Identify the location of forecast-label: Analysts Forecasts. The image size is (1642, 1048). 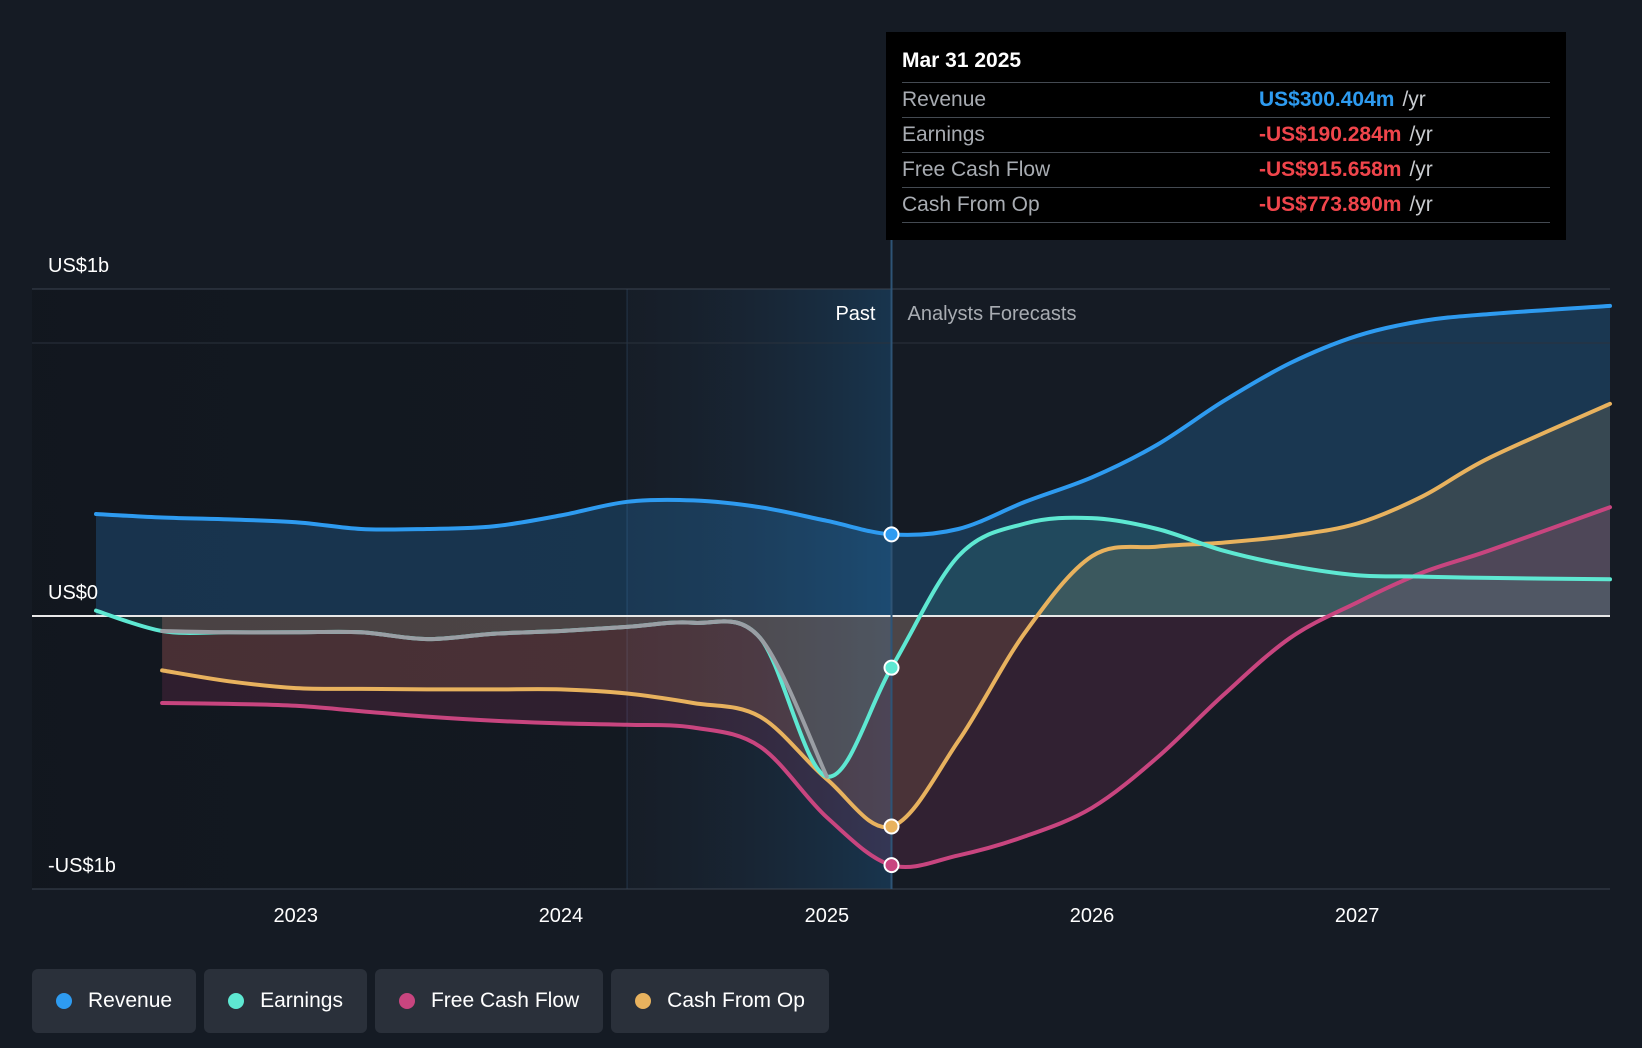
(992, 314).